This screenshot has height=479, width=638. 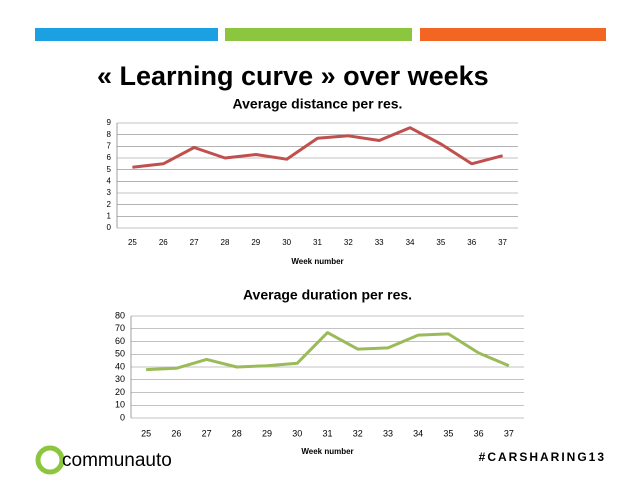 I want to click on top-bar-blue, so click(x=126, y=34).